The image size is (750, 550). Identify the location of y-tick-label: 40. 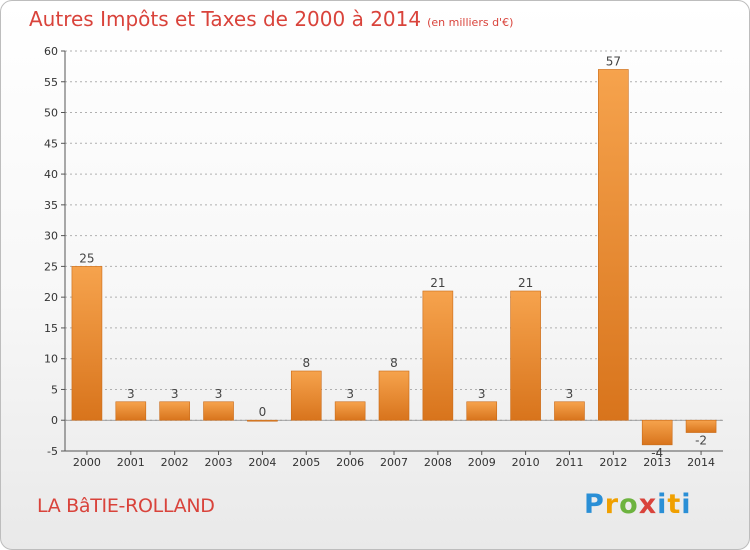
(51, 174).